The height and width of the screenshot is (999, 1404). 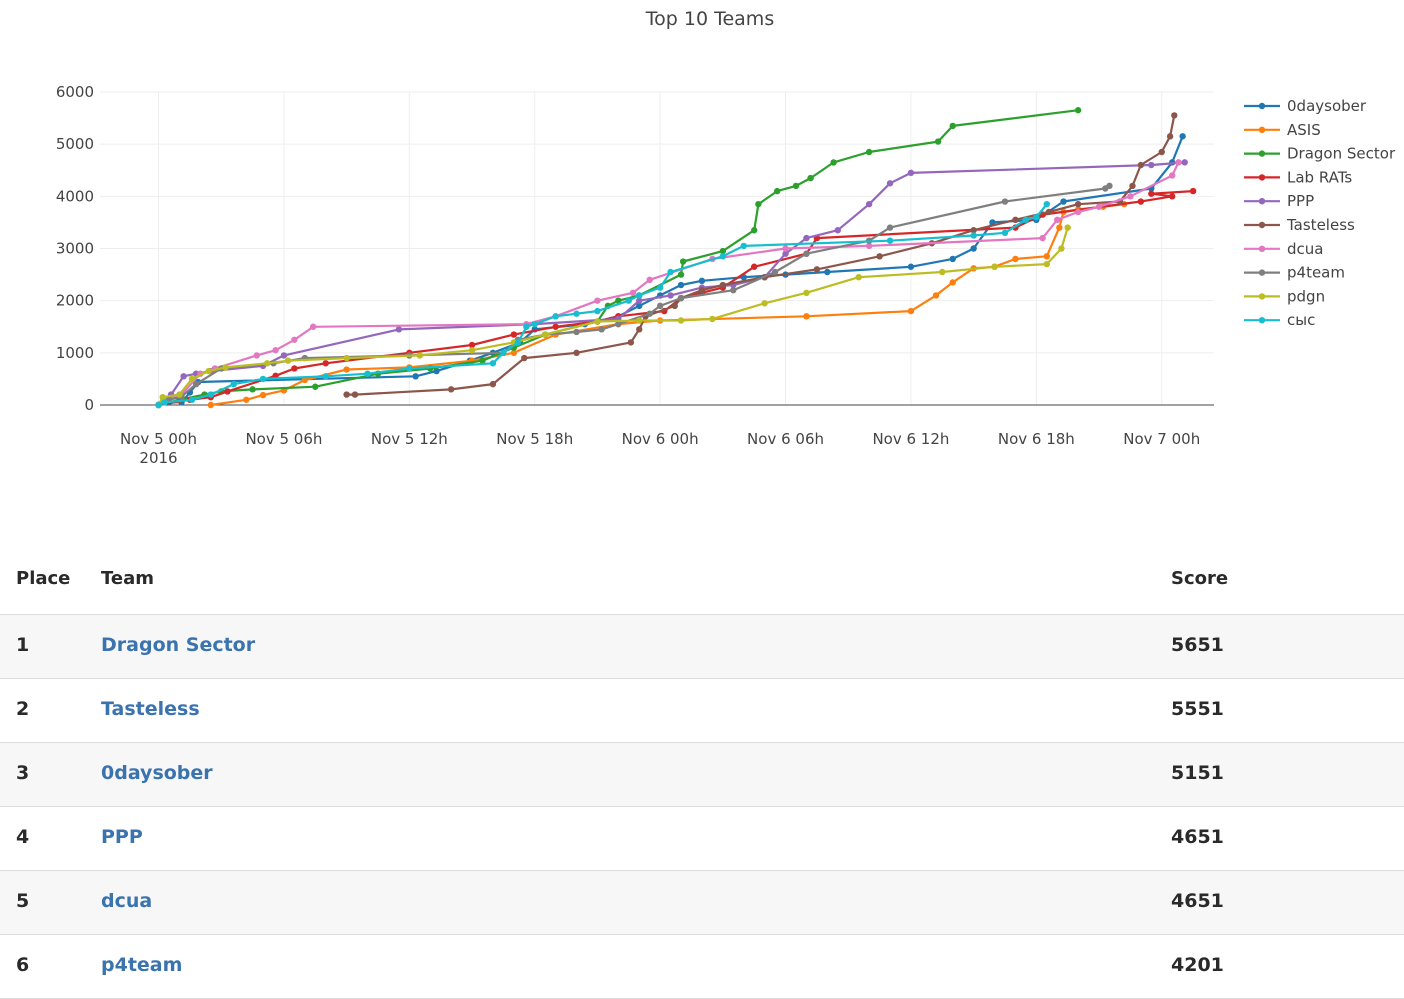 I want to click on series-сыс, so click(x=602, y=304).